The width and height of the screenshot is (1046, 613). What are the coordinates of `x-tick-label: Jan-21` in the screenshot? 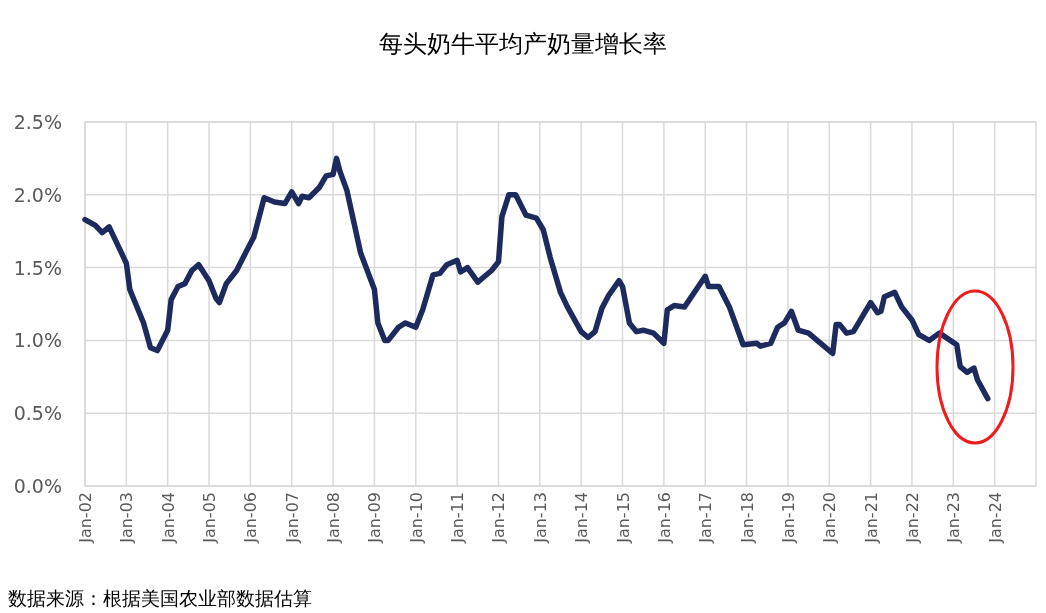 It's located at (871, 518).